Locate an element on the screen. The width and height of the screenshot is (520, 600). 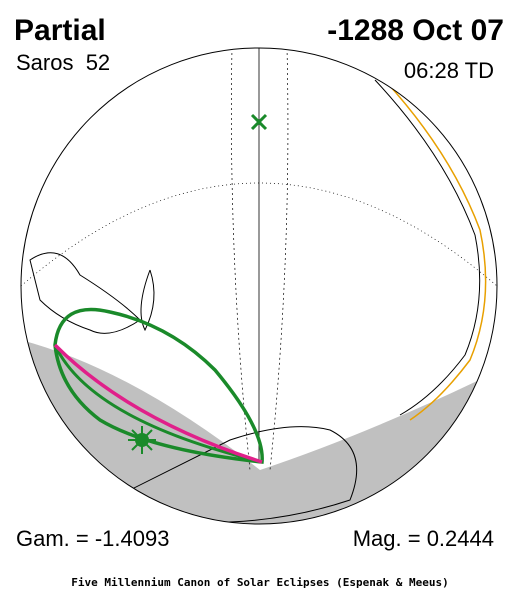
gamma: Gam. = -1.4093 is located at coordinates (92, 538).